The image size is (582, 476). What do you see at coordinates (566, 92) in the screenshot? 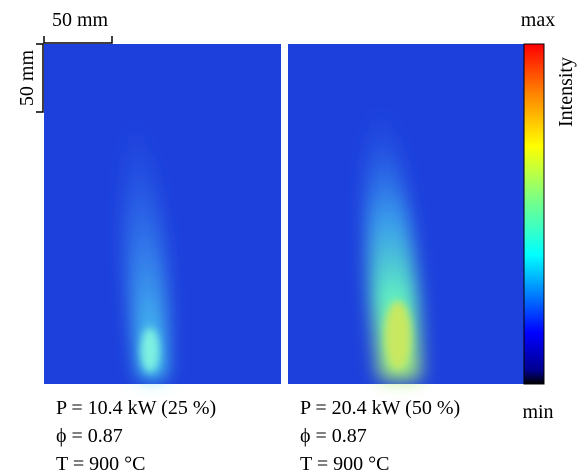
I see `colorbar-label: Intensity` at bounding box center [566, 92].